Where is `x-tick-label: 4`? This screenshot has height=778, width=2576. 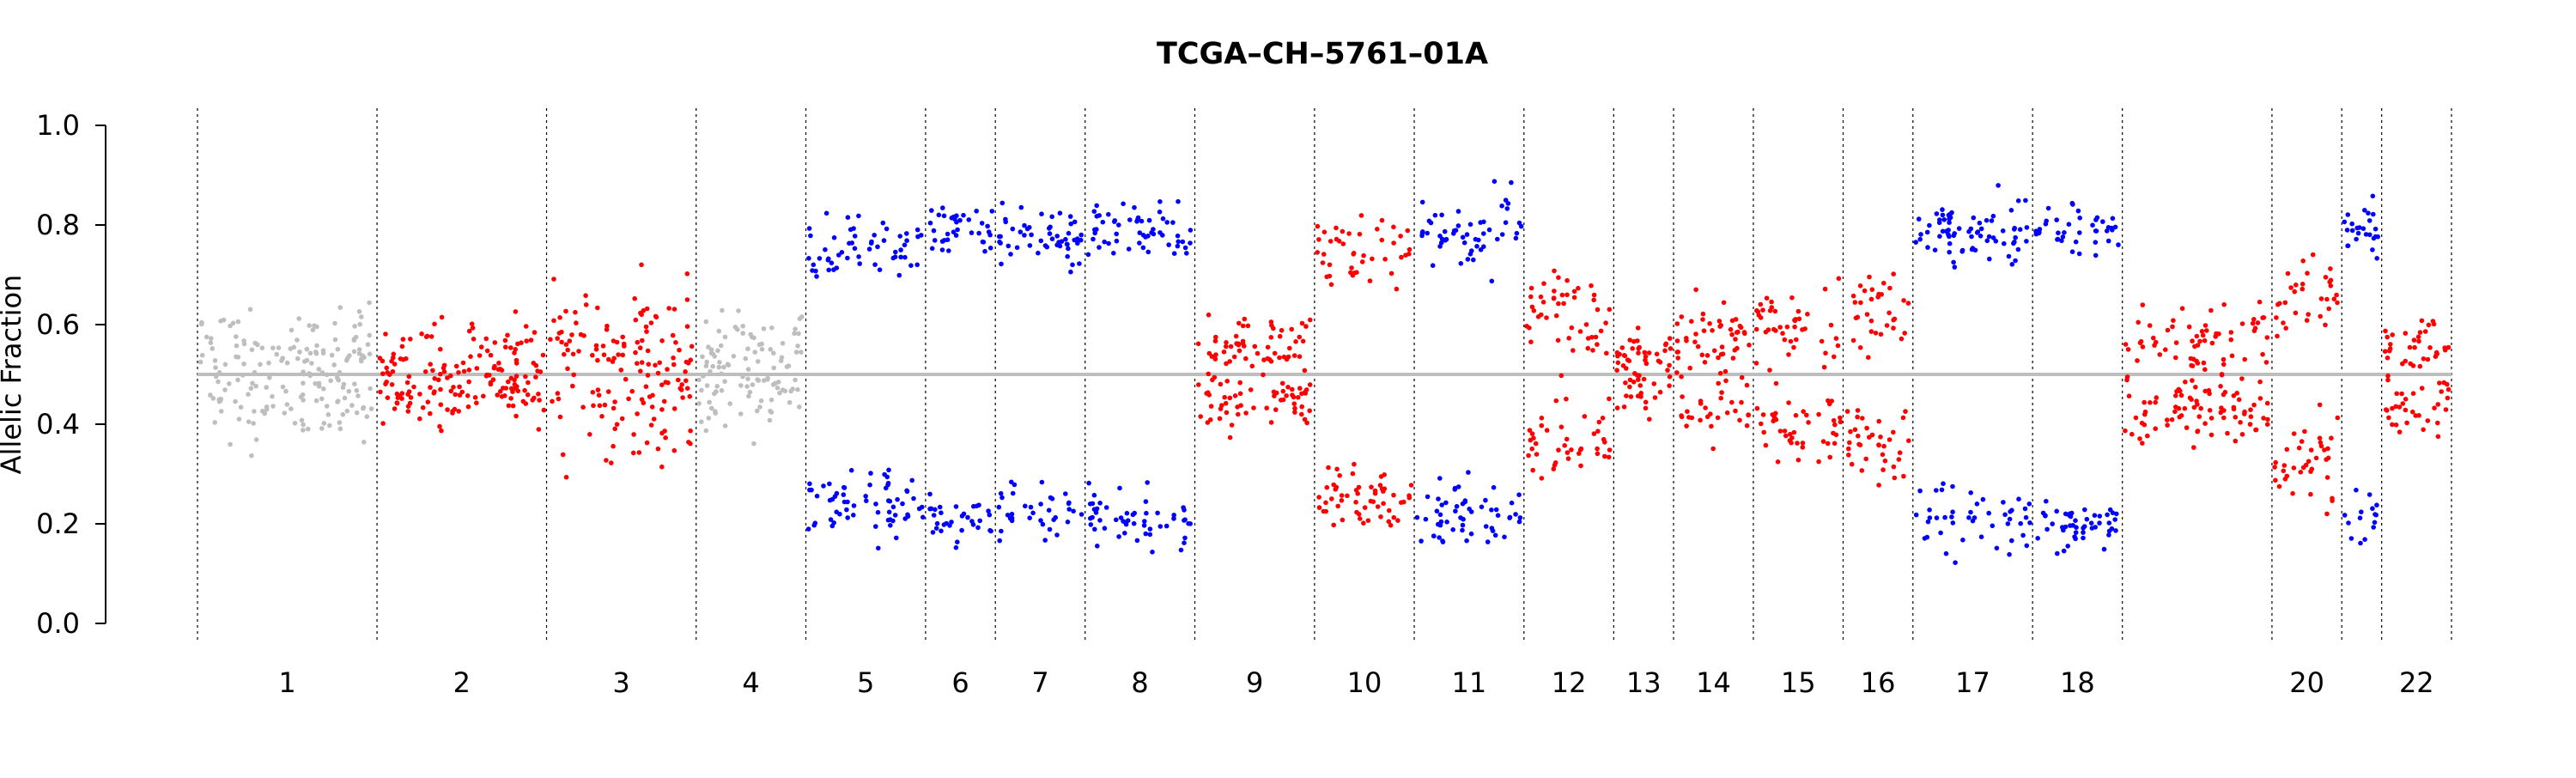
x-tick-label: 4 is located at coordinates (750, 682).